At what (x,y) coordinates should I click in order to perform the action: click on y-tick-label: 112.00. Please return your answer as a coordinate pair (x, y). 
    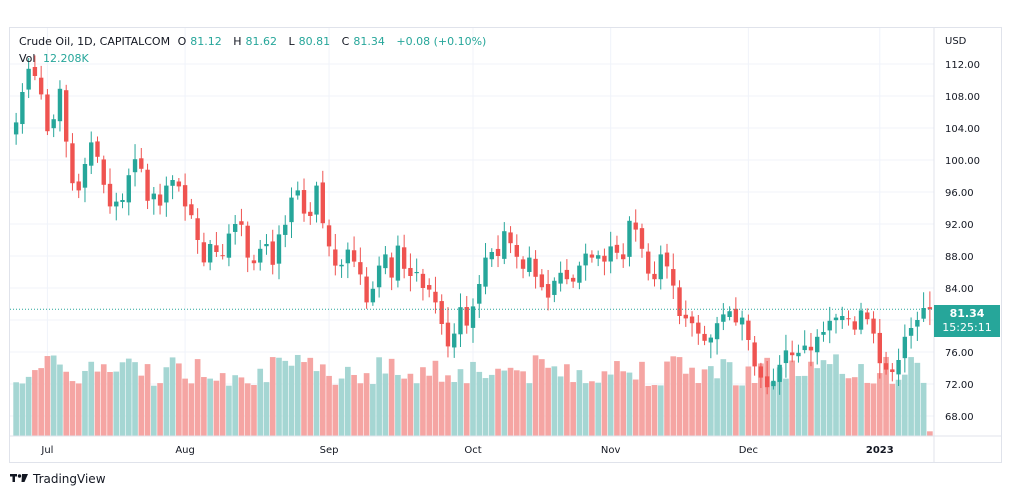
    Looking at the image, I should click on (962, 65).